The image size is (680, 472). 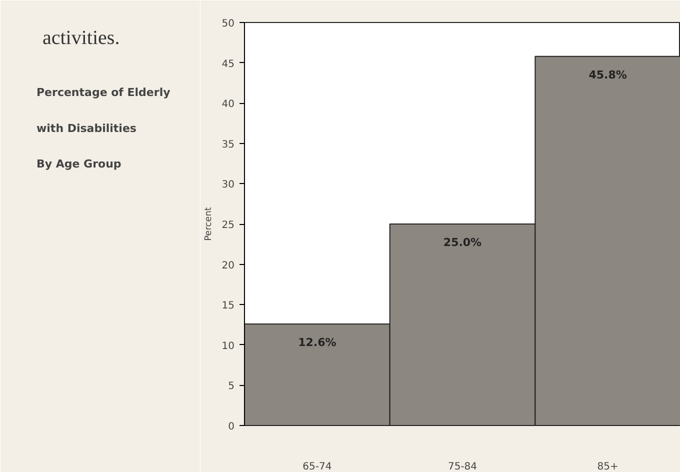 I want to click on y-tick-label: 0, so click(x=231, y=427).